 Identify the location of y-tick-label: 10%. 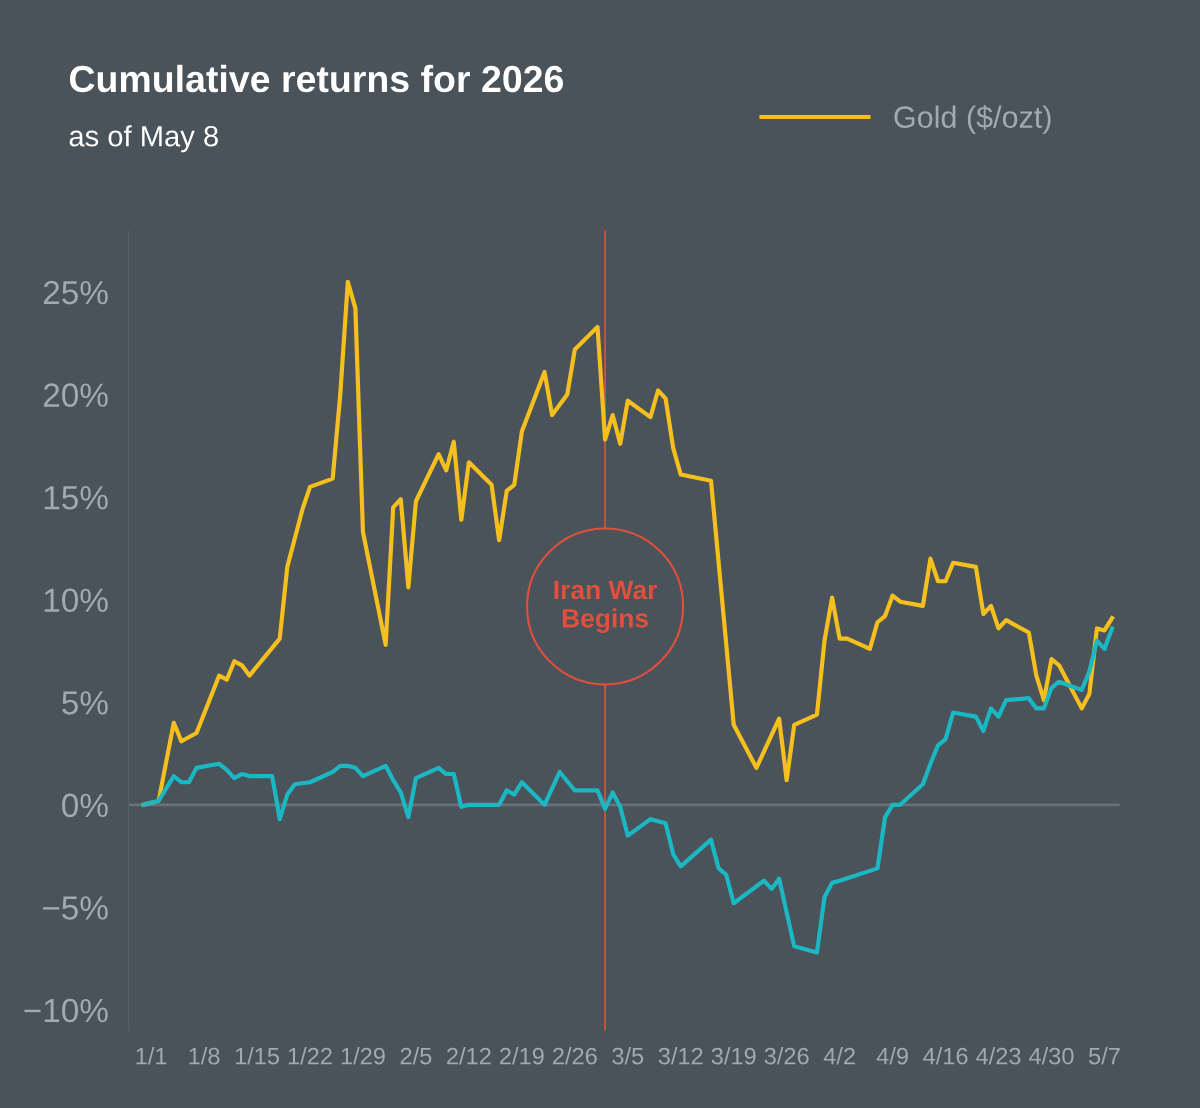
(76, 600).